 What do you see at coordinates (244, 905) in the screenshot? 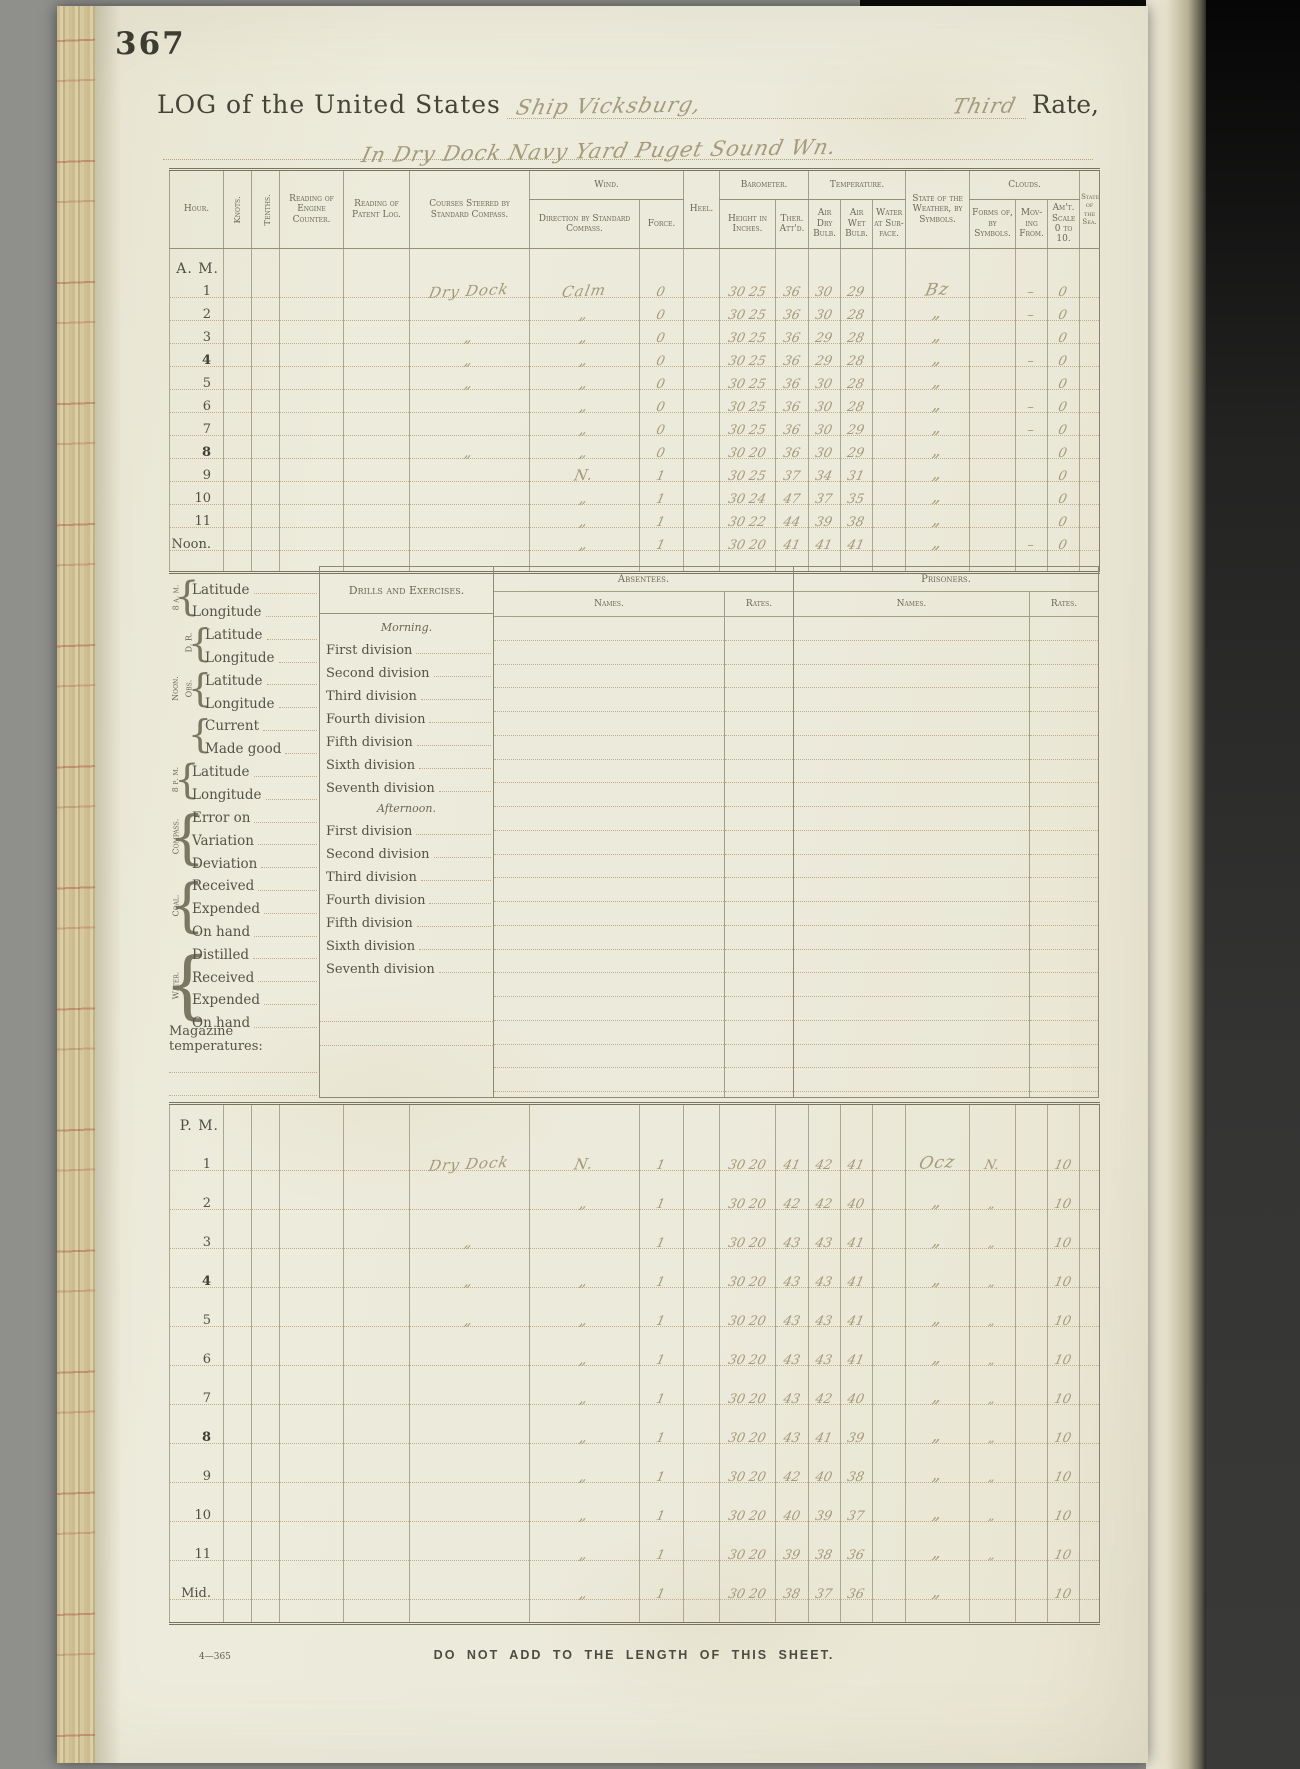
I see `nav-group-coal: Coal. { Received Expended On hand` at bounding box center [244, 905].